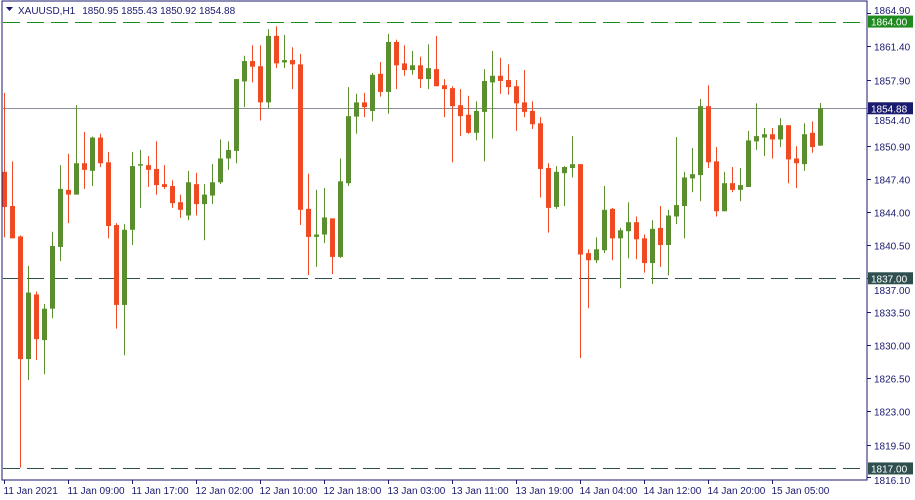  Describe the element at coordinates (890, 108) in the screenshot. I see `price-label-box` at that location.